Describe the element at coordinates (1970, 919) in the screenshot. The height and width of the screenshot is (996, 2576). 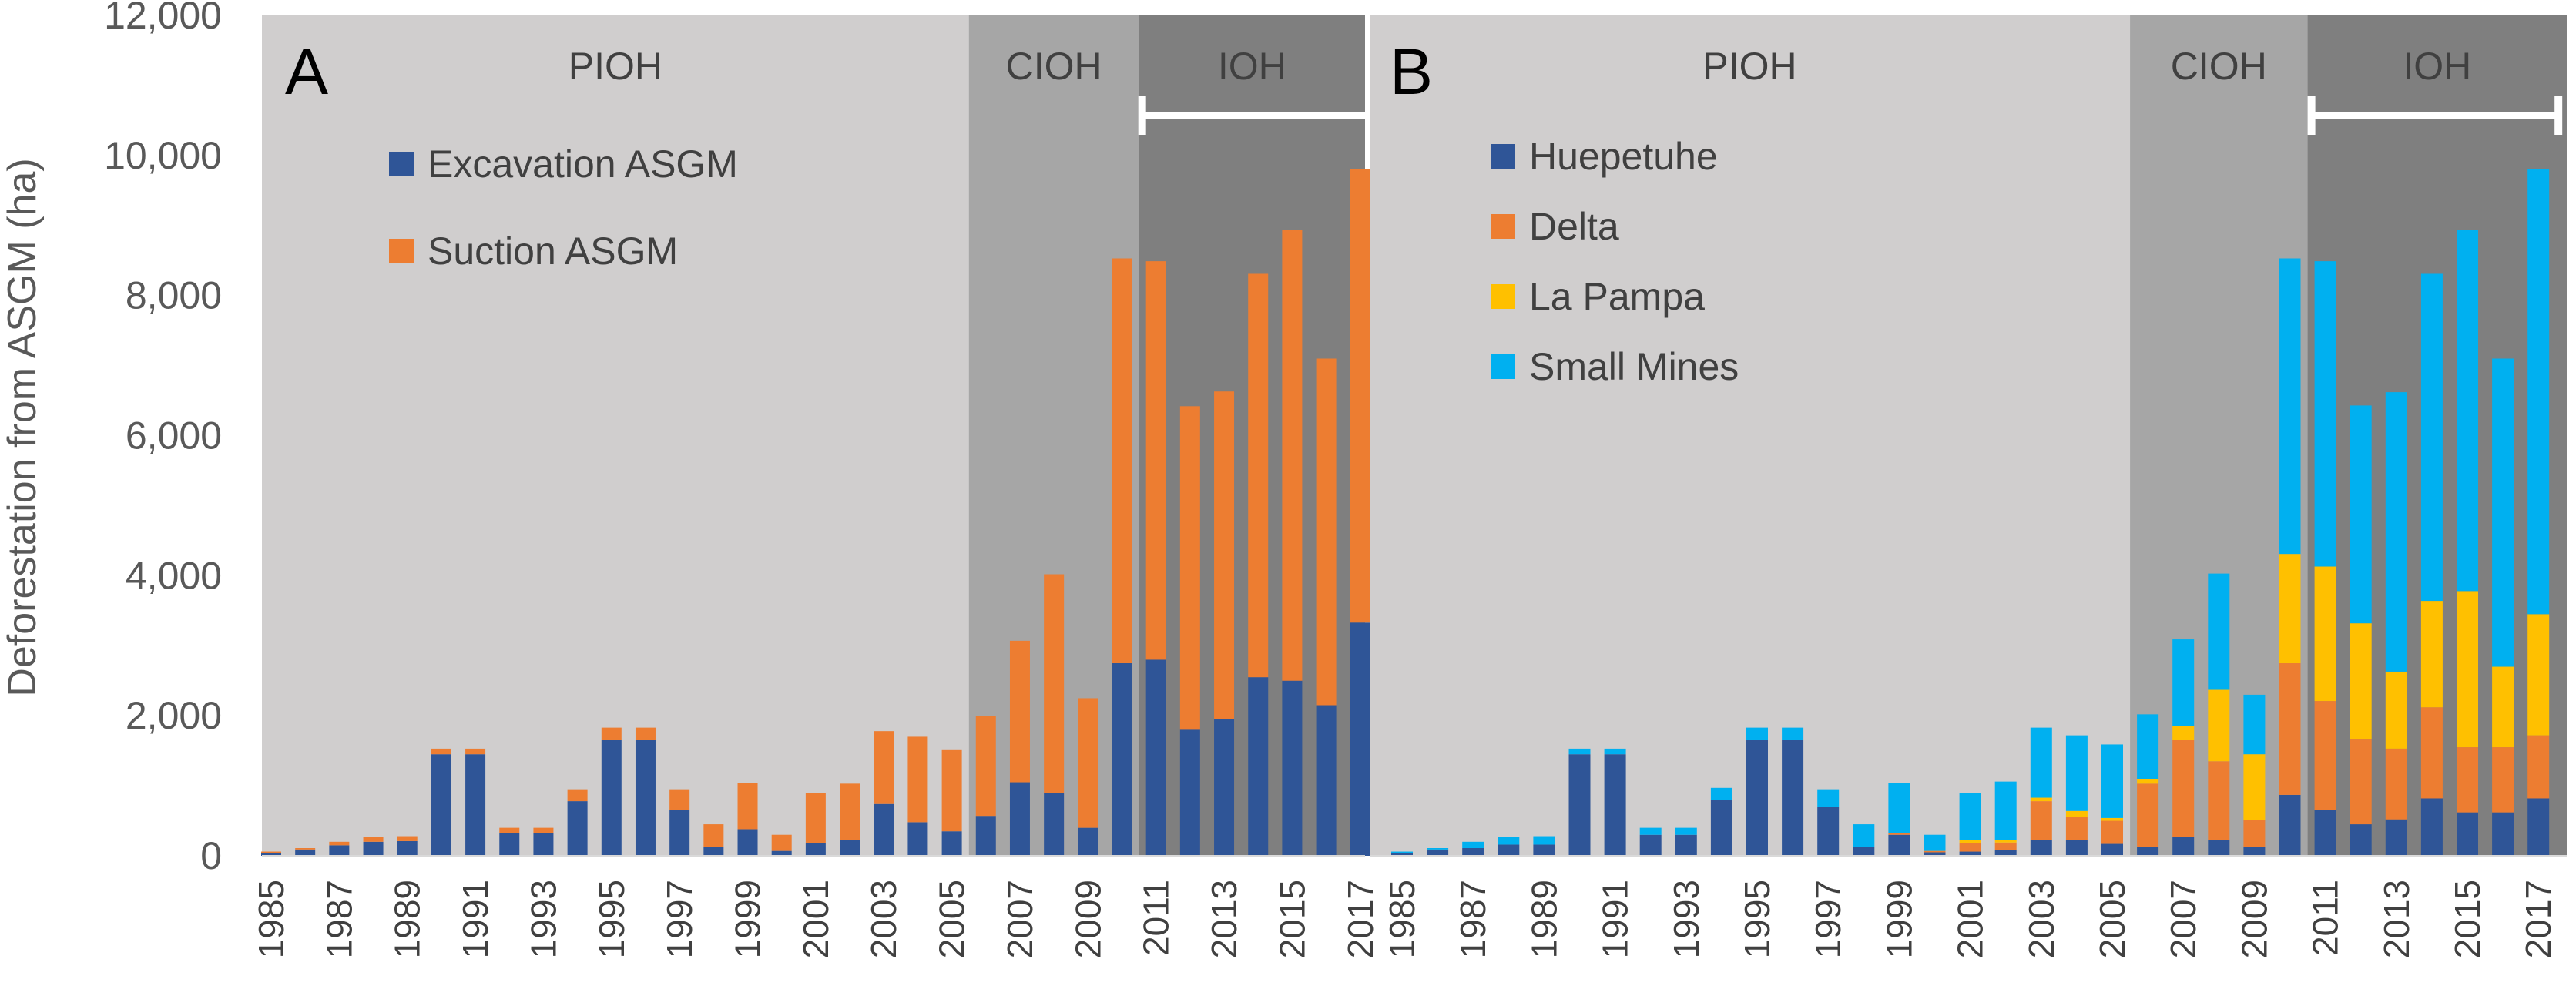
I see `x-tick-label: 2001` at that location.